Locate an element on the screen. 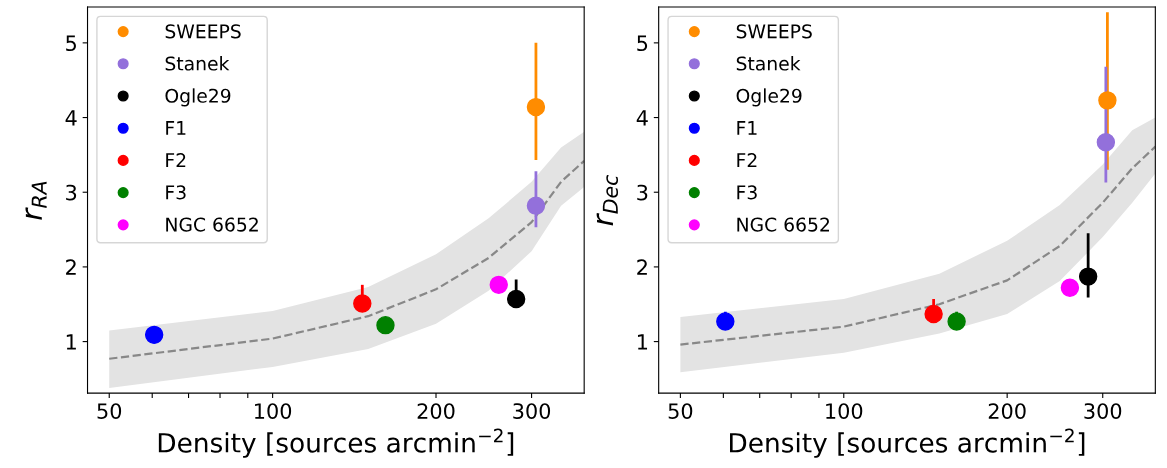  y-axis-title: r$_{RA}$ is located at coordinates (36, 200).